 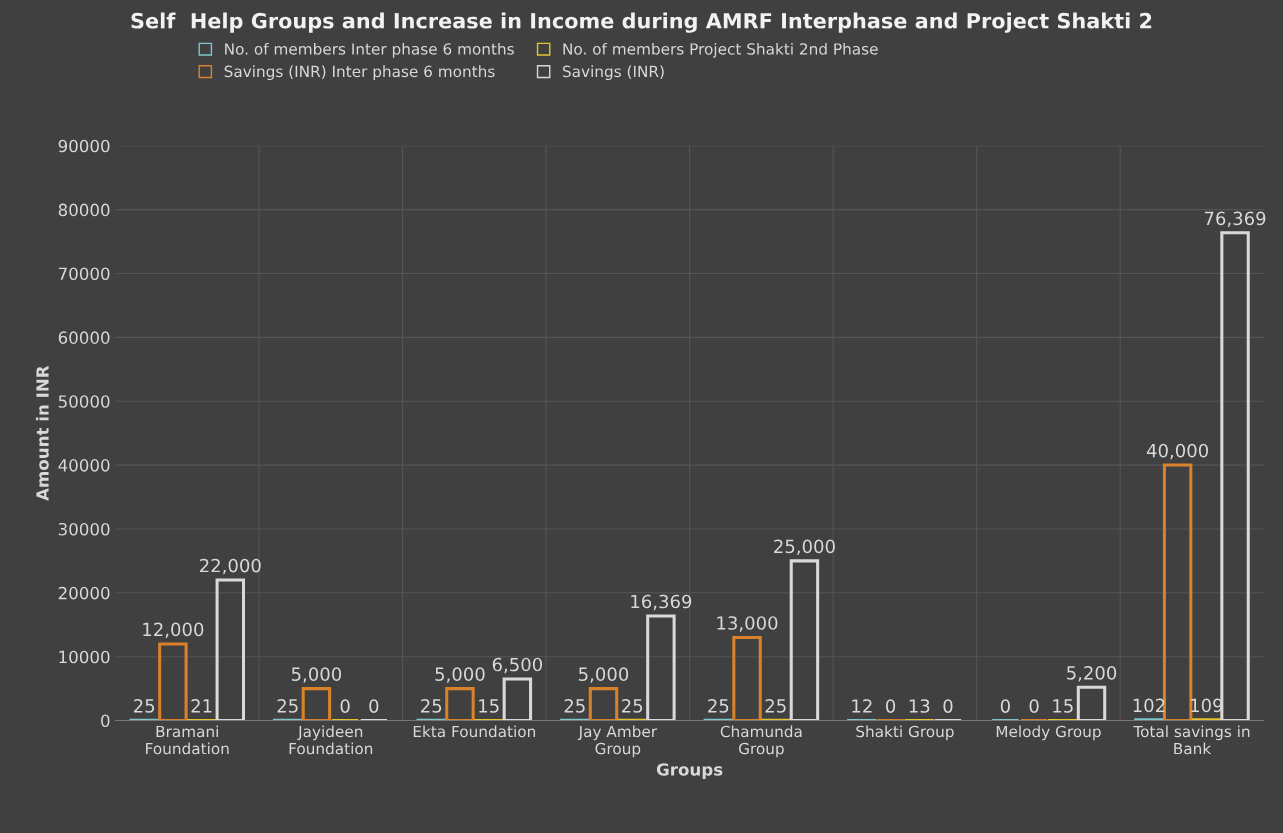 I want to click on data-label: 12, so click(x=862, y=706).